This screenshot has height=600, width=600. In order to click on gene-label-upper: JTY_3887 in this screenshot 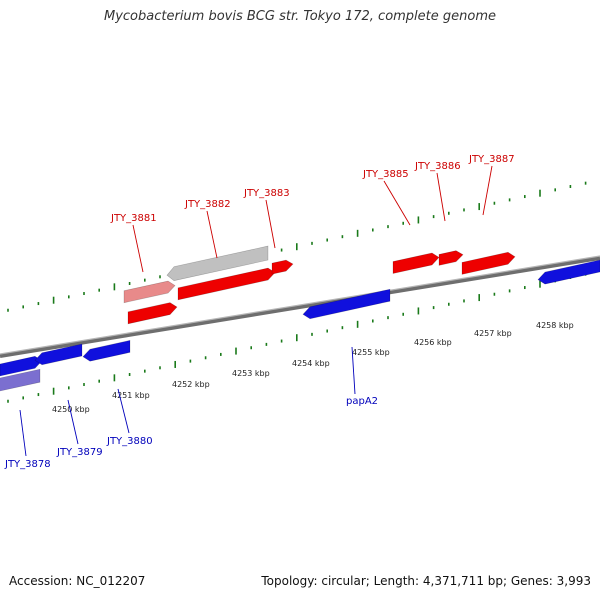, I will do `click(491, 159)`.